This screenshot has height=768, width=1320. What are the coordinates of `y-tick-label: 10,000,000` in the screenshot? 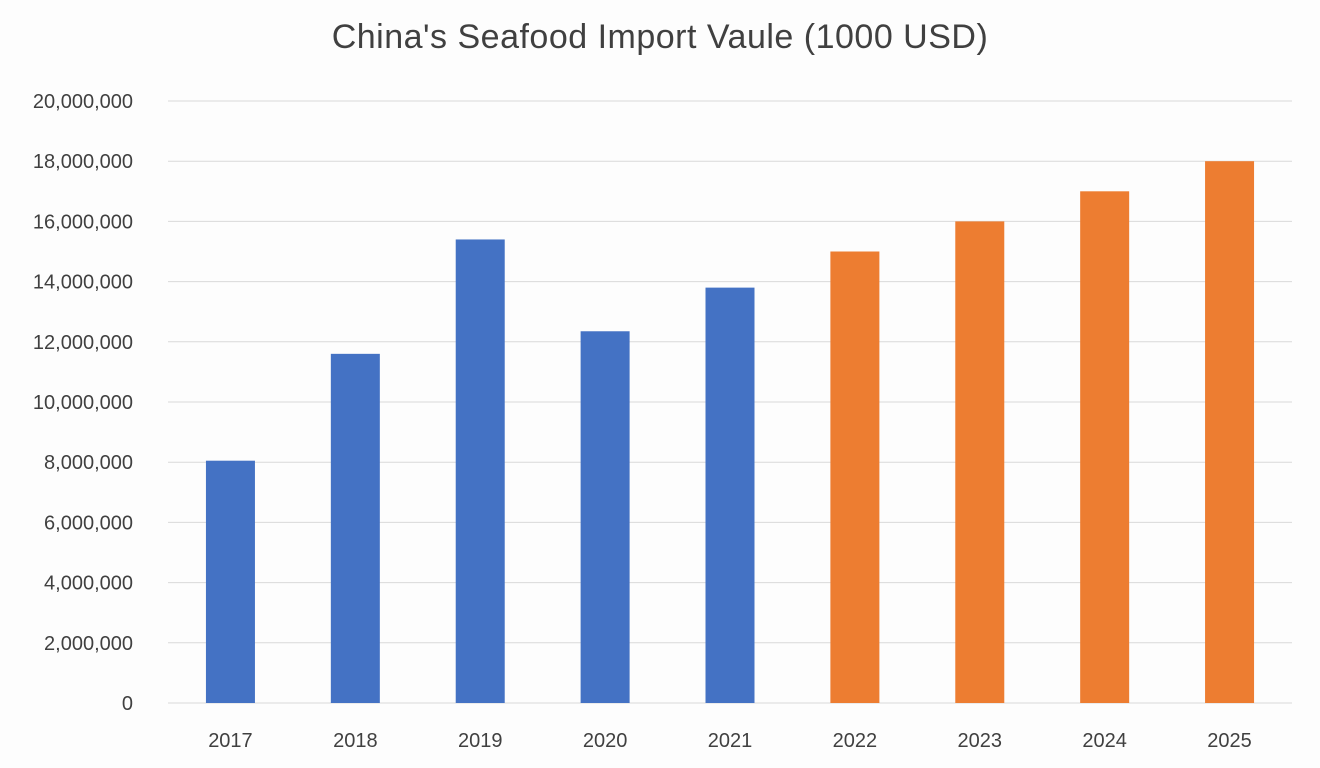 It's located at (83, 403).